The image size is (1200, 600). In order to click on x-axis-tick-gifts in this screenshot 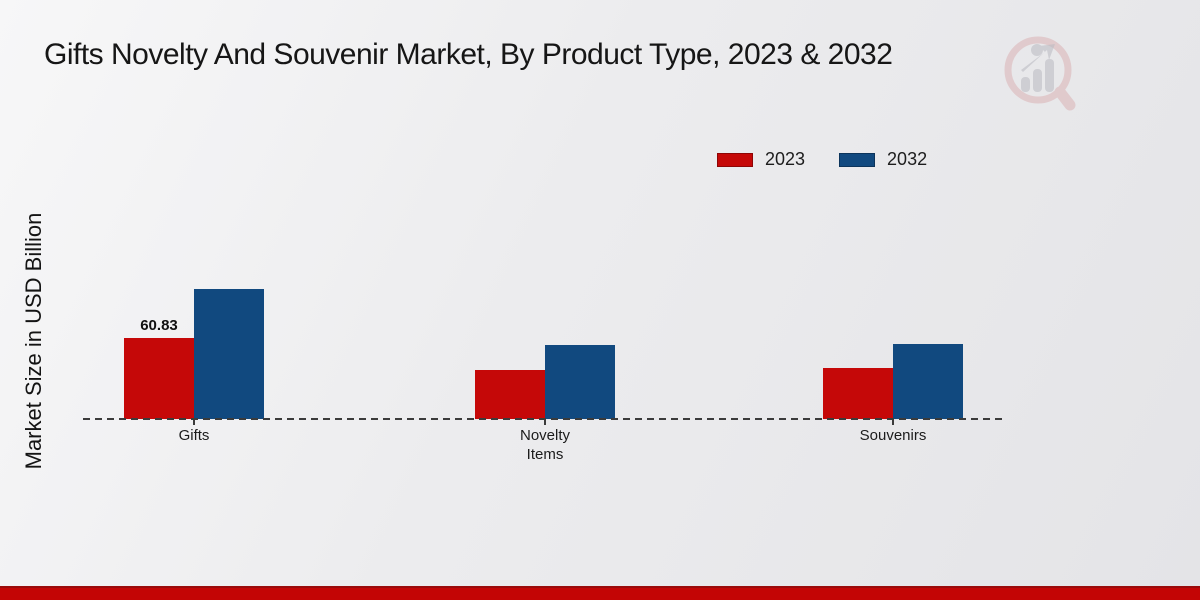, I will do `click(194, 422)`.